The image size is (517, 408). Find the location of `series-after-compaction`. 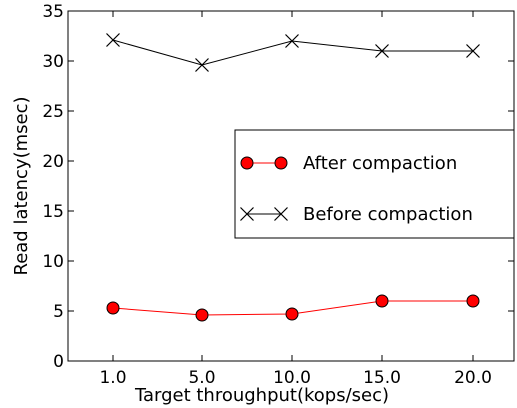

series-after-compaction is located at coordinates (293, 308).